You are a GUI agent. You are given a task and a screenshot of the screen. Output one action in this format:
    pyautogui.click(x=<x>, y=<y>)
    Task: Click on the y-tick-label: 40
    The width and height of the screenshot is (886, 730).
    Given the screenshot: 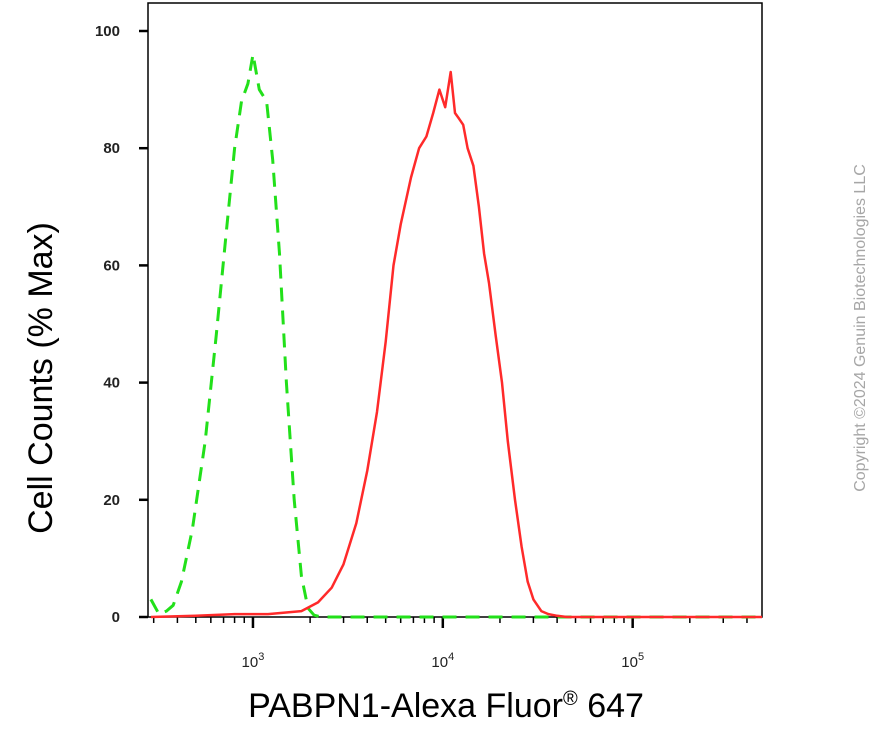 What is the action you would take?
    pyautogui.click(x=111, y=383)
    